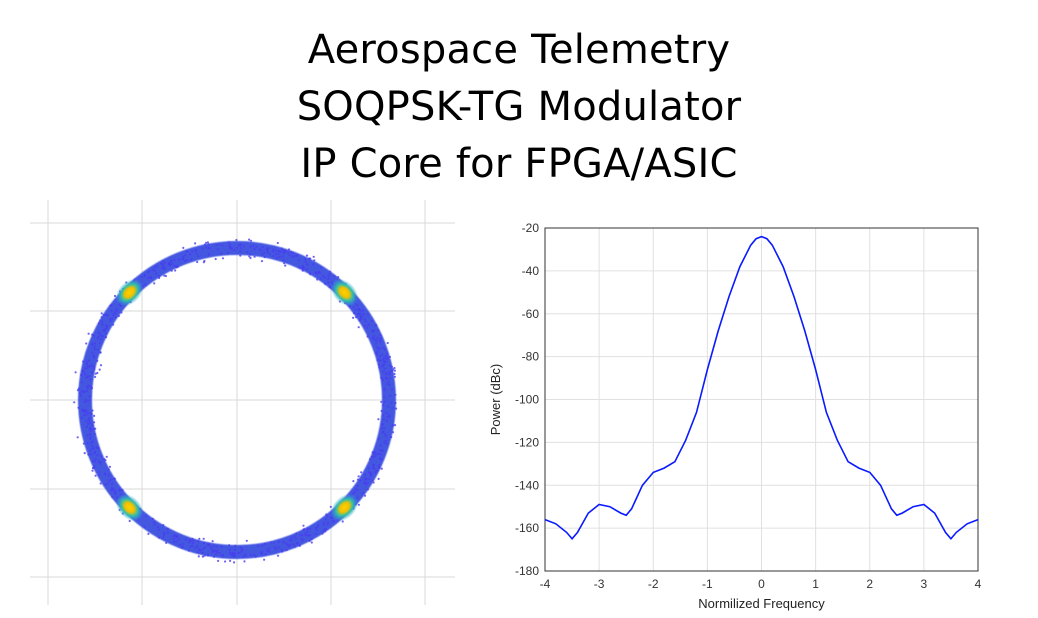  Describe the element at coordinates (527, 400) in the screenshot. I see `y-tick-label: -100` at that location.